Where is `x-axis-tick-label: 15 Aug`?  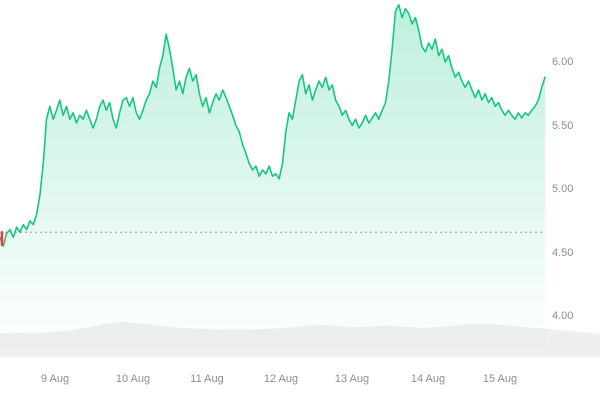 x-axis-tick-label: 15 Aug is located at coordinates (500, 379).